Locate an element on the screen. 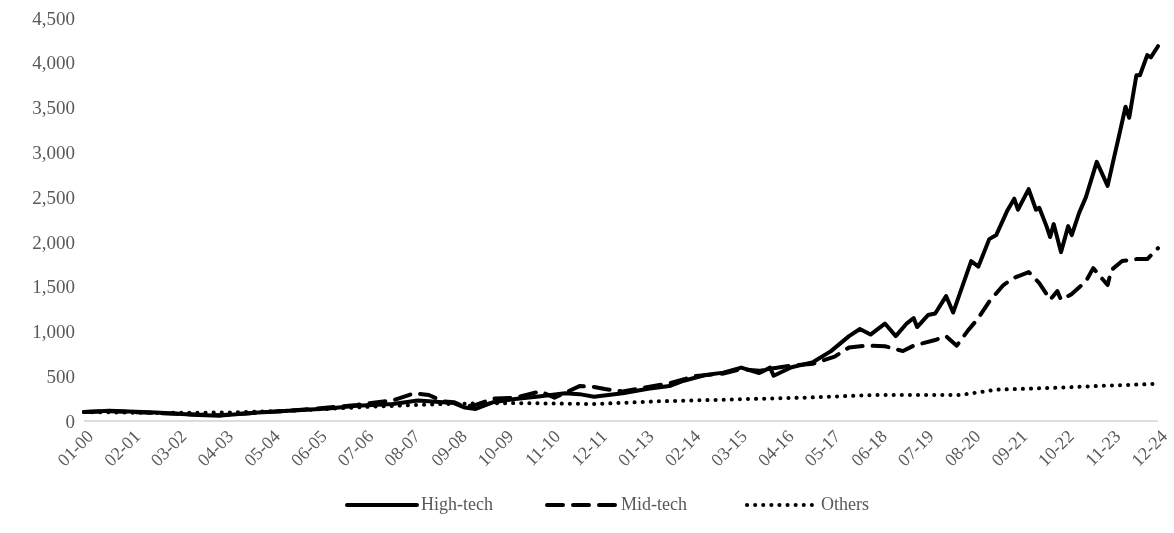 The width and height of the screenshot is (1174, 533). legend-label: Others is located at coordinates (845, 504).